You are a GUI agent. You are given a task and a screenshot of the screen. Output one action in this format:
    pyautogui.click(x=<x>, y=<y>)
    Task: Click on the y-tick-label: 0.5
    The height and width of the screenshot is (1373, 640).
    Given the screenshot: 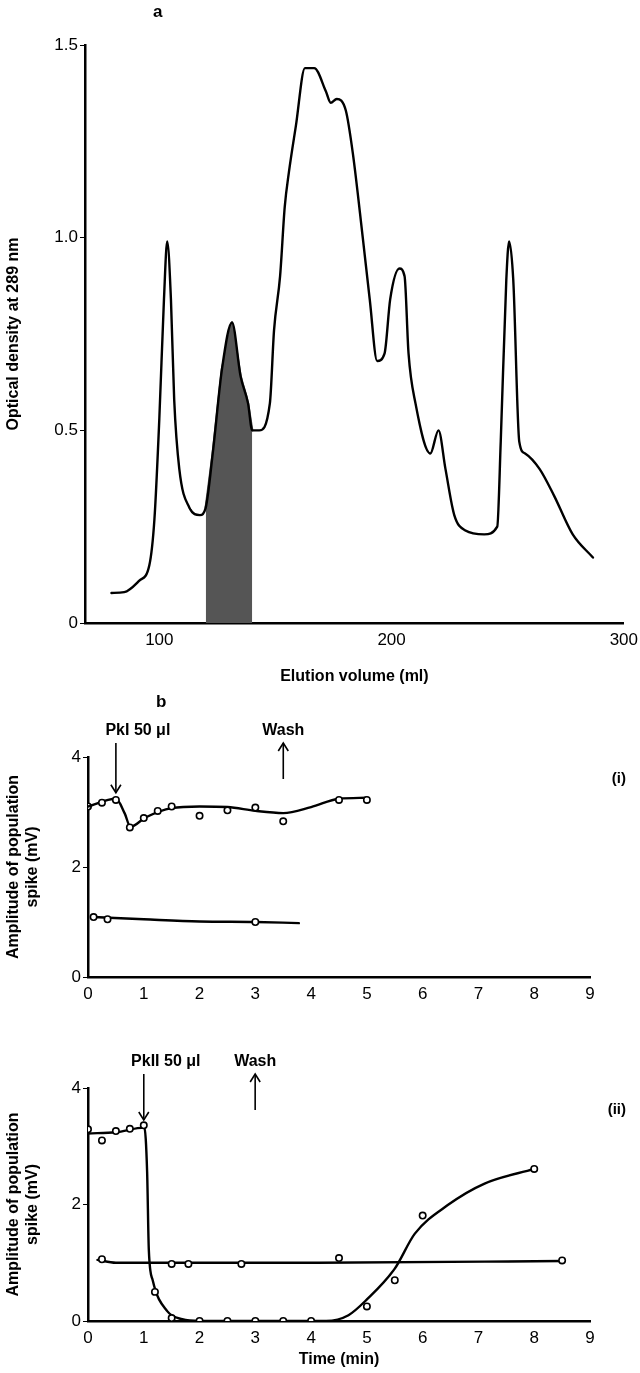 What is the action you would take?
    pyautogui.click(x=66, y=430)
    